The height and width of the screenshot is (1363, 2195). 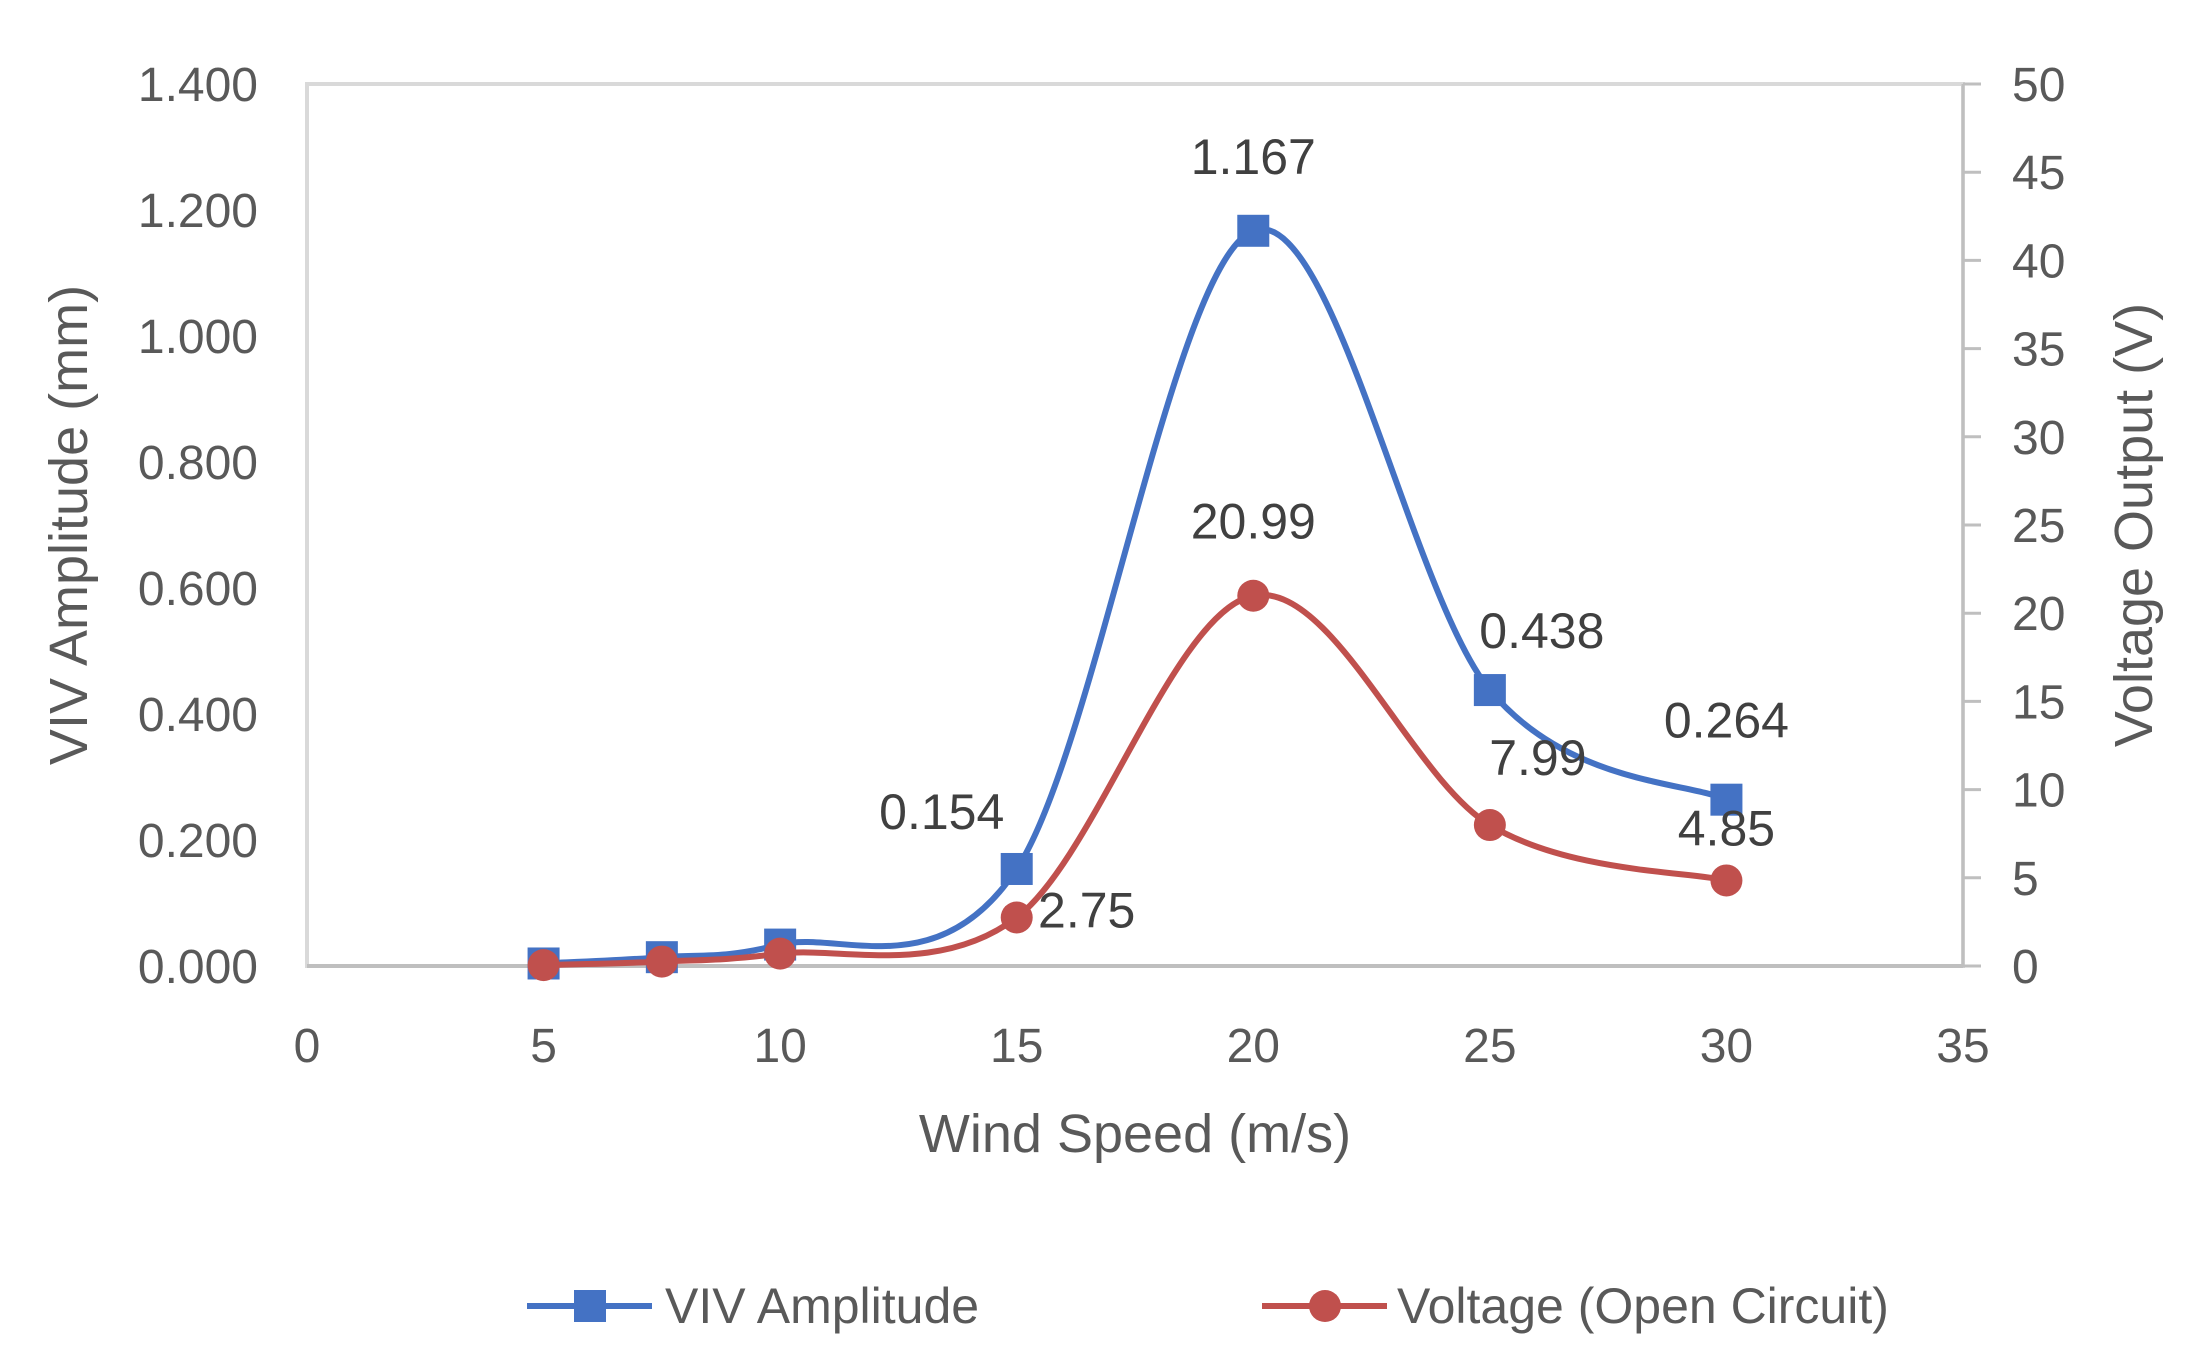 I want to click on x-tick-label: 35, so click(x=1962, y=1046).